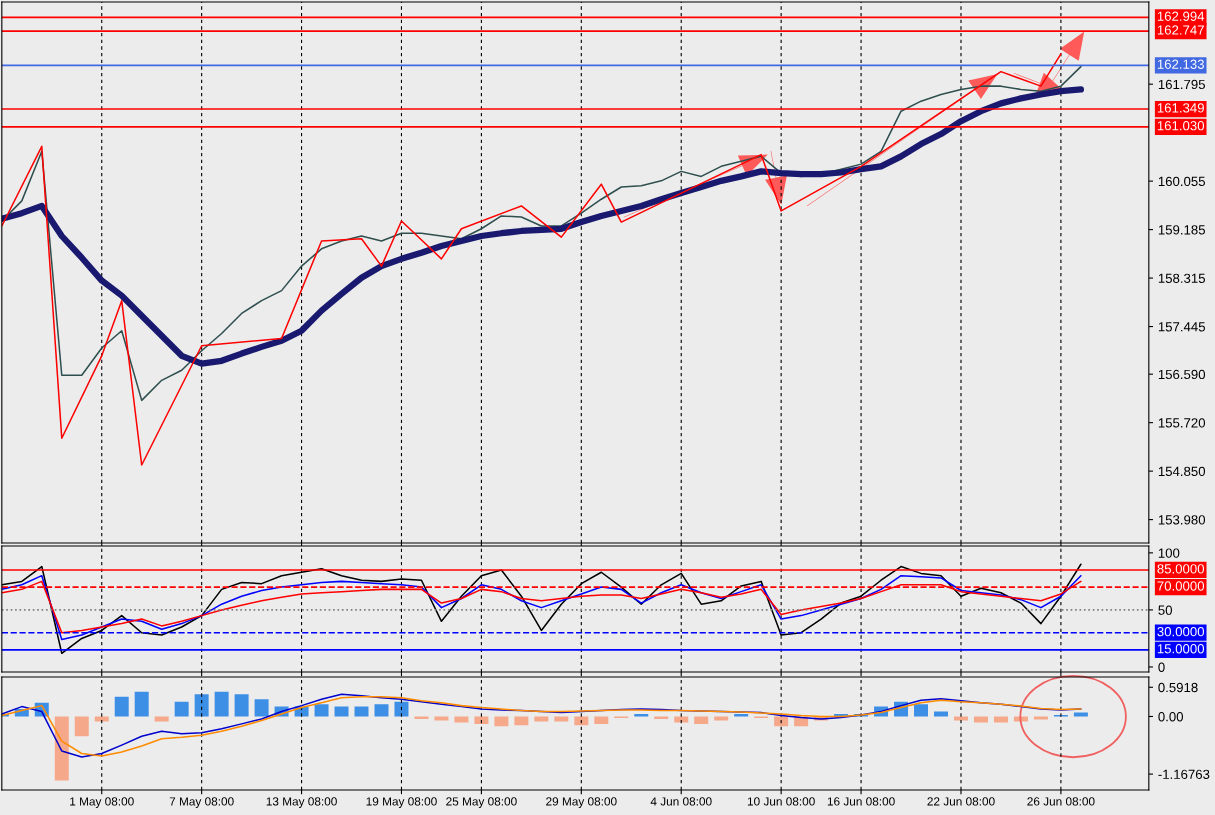 The width and height of the screenshot is (1215, 815). I want to click on y-tick-label: 100, so click(1169, 553).